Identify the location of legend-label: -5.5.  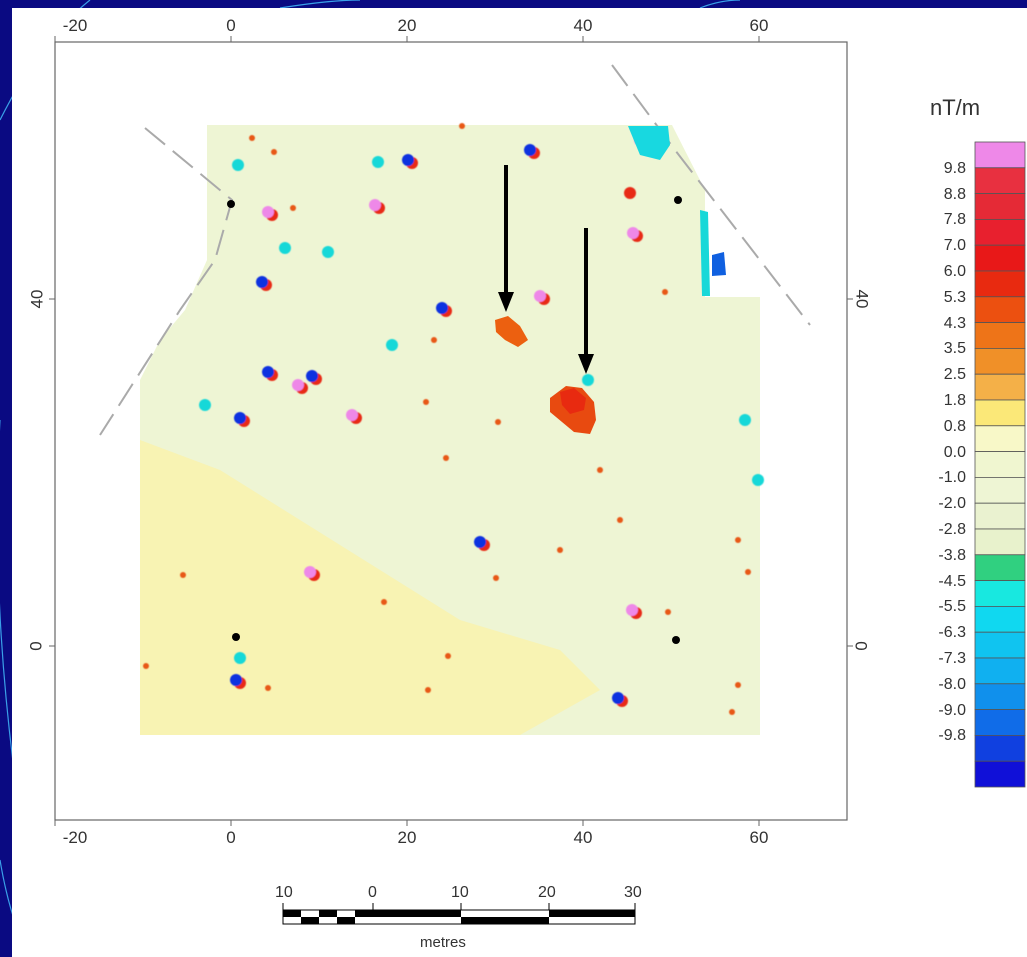
(952, 607).